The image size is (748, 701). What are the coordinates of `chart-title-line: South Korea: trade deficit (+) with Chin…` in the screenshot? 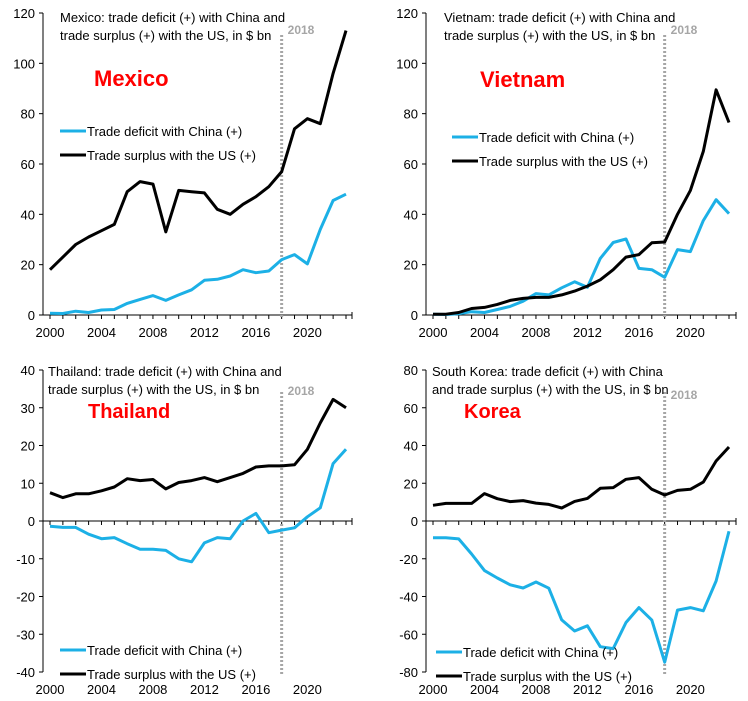 It's located at (548, 371).